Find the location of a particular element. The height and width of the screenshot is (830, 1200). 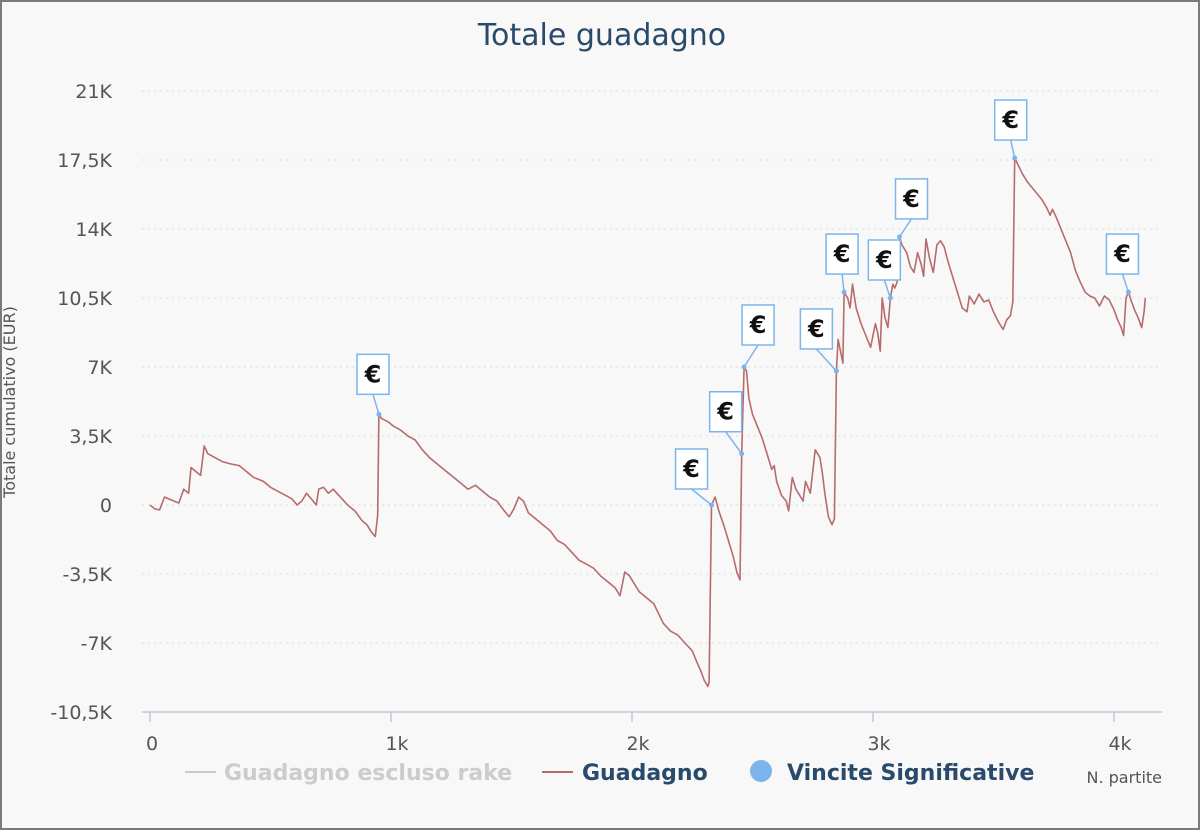

y-axis-title: Totale cumulativo (EUR) is located at coordinates (10, 402).